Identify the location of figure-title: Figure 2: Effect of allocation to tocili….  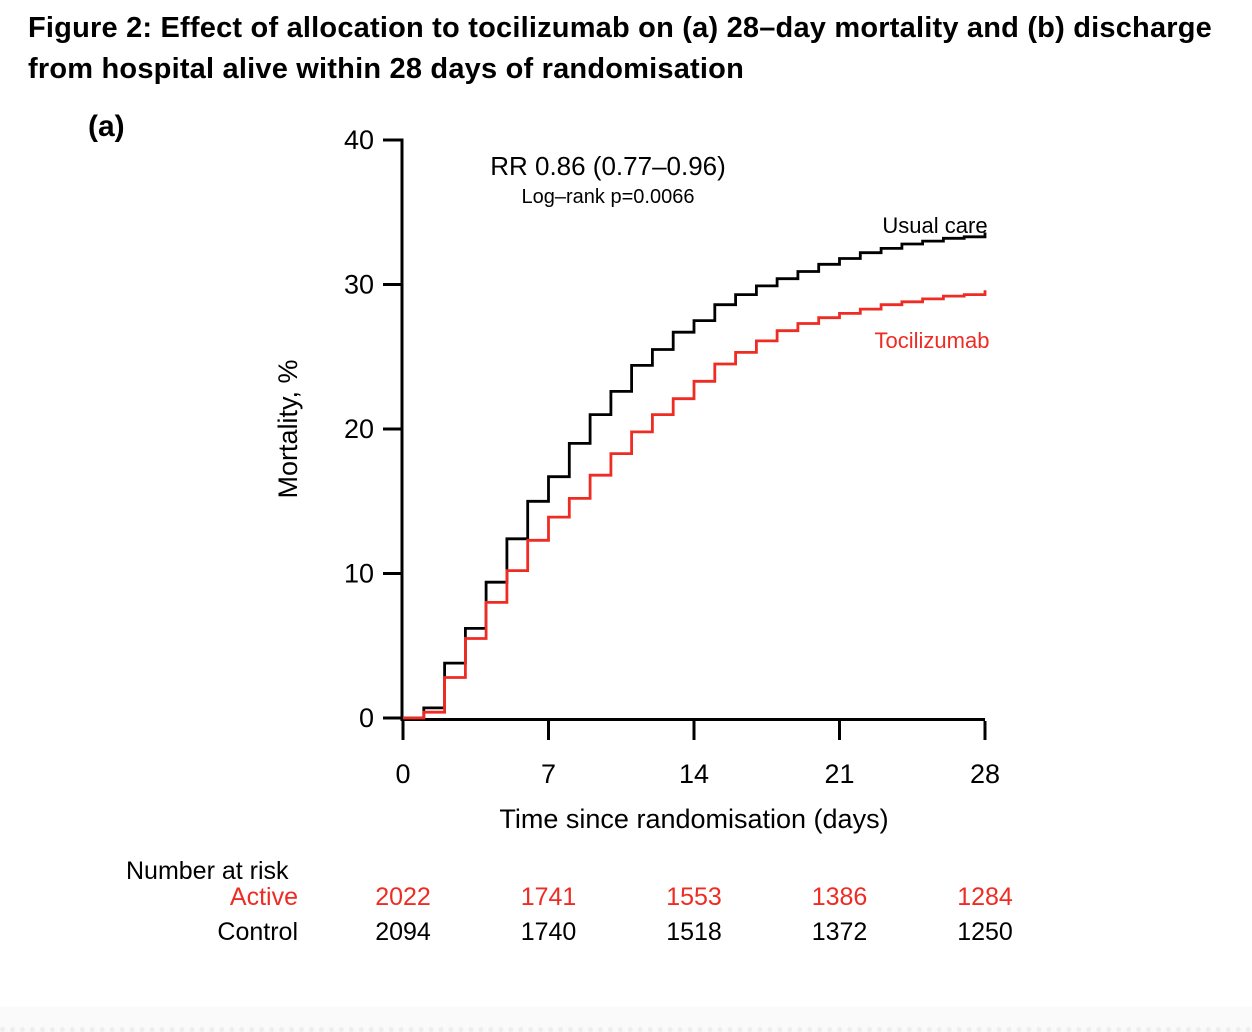
(620, 49).